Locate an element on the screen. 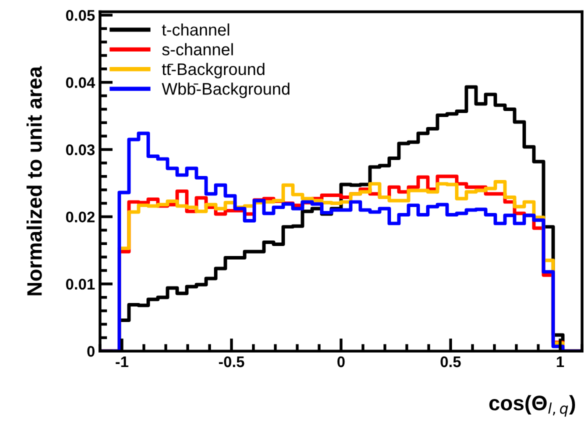 This screenshot has width=585, height=421. y-axis-title: Normalized to unit area is located at coordinates (34, 181).